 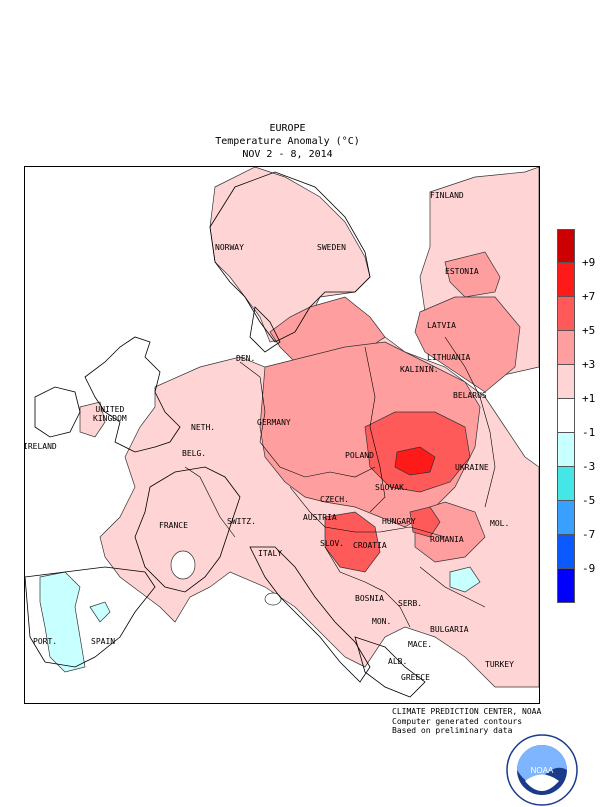 I want to click on country-label: LATVIA, so click(x=441, y=325).